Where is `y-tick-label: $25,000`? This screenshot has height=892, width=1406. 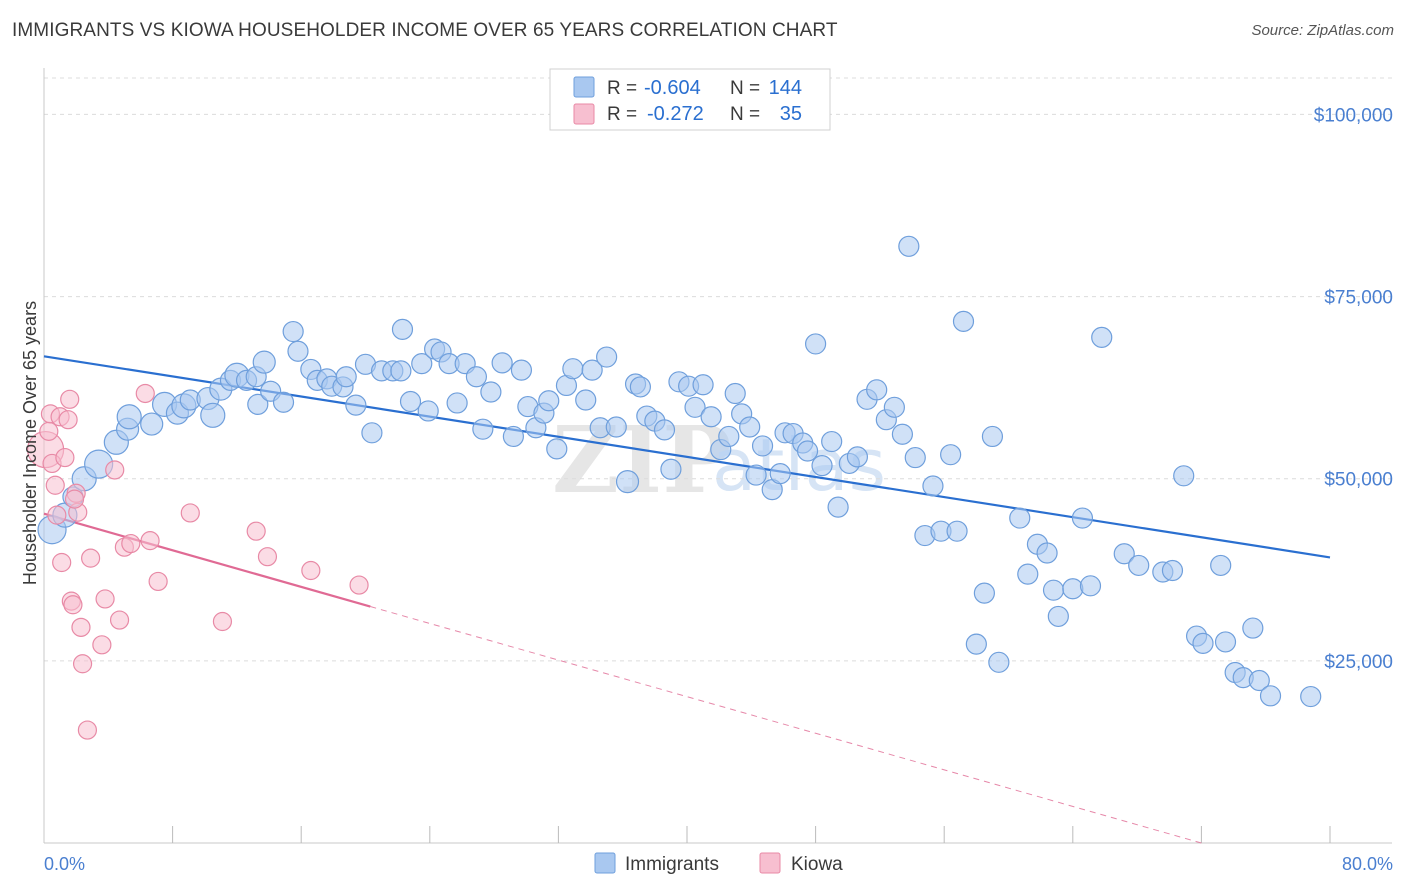 y-tick-label: $25,000 is located at coordinates (1358, 662).